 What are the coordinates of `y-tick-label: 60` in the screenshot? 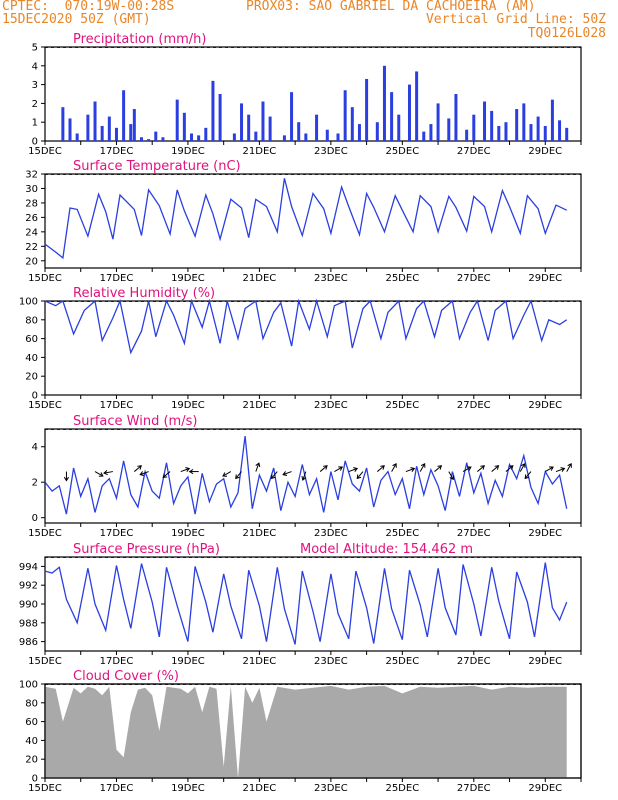 It's located at (31, 722).